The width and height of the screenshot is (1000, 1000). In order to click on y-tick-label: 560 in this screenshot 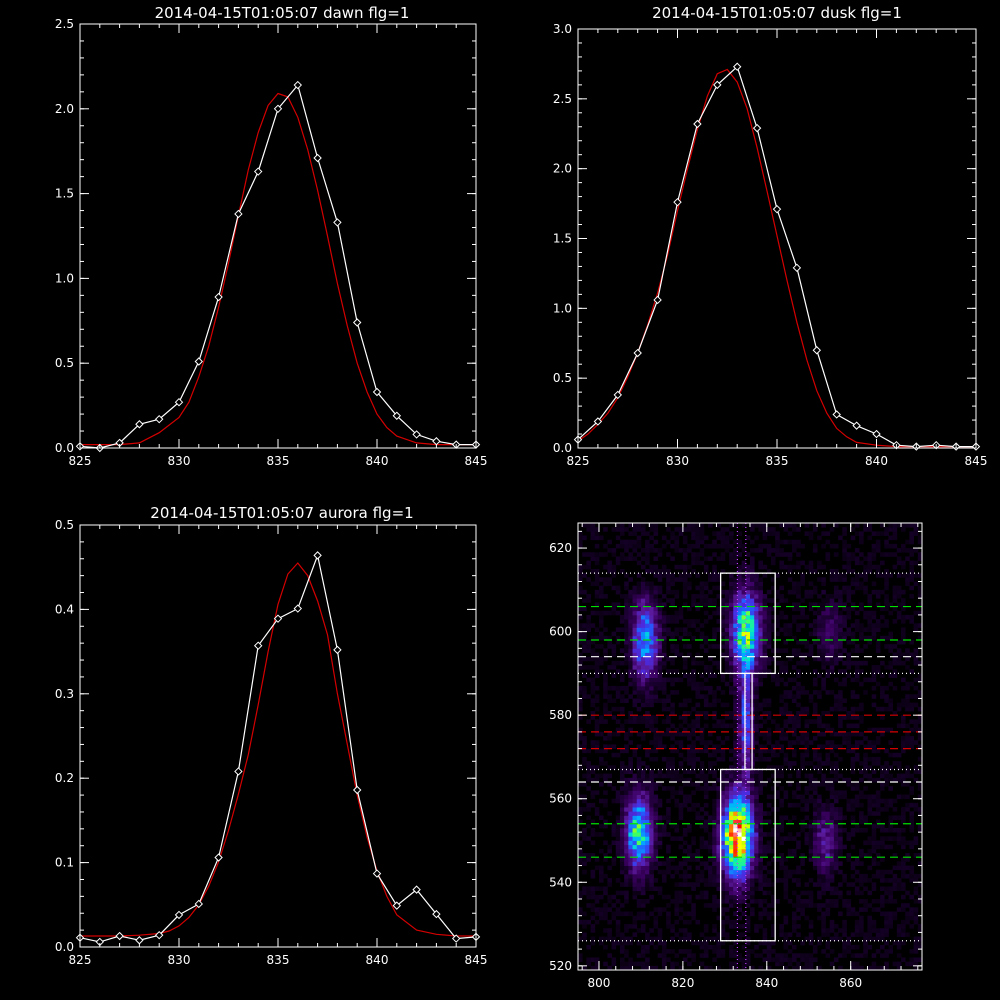, I will do `click(560, 799)`.